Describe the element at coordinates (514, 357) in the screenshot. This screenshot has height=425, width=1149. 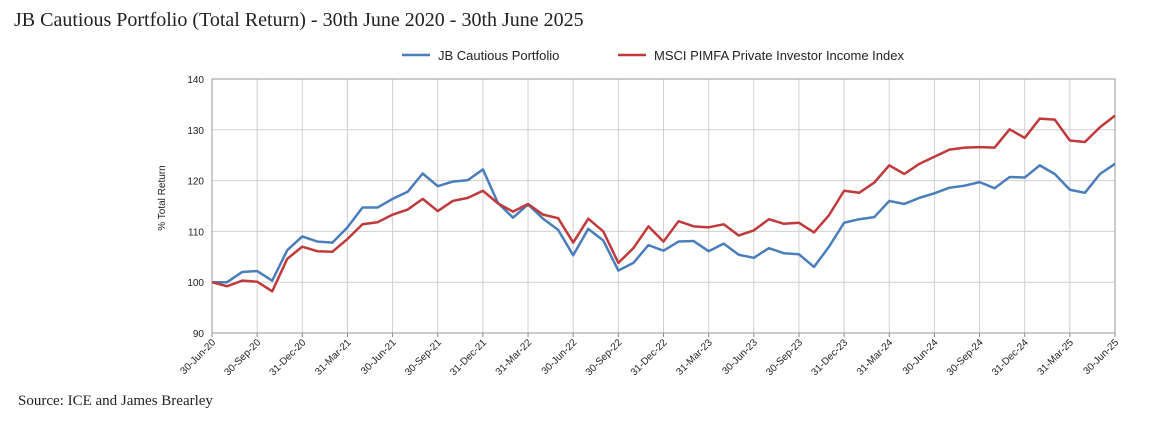
I see `x-tick-label: 31-Mar-22` at that location.